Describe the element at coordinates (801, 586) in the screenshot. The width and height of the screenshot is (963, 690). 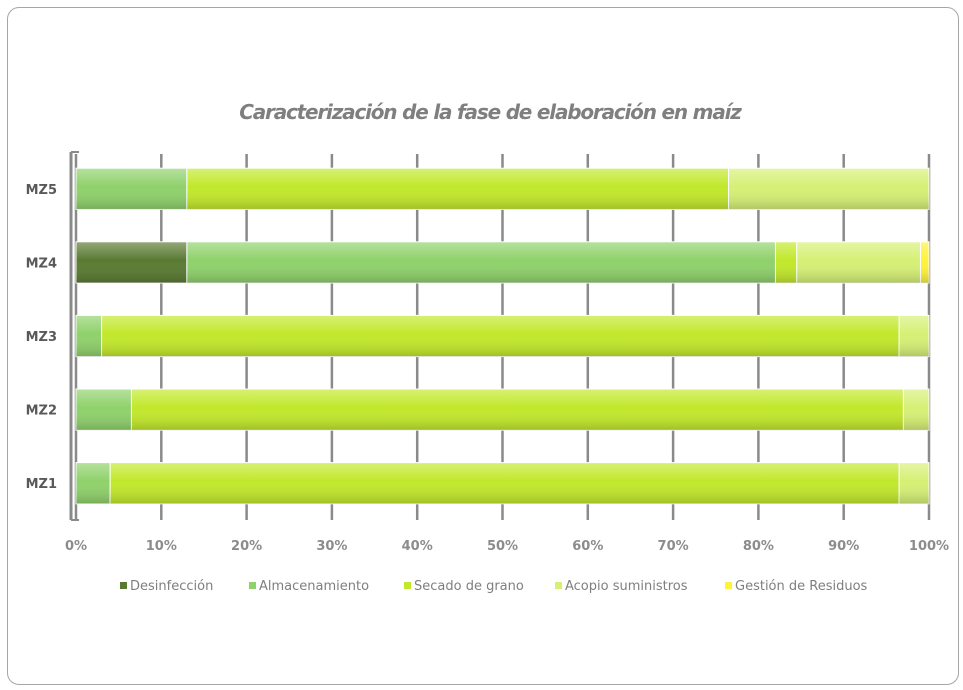
I see `legend-label: Gestión de Residuos` at that location.